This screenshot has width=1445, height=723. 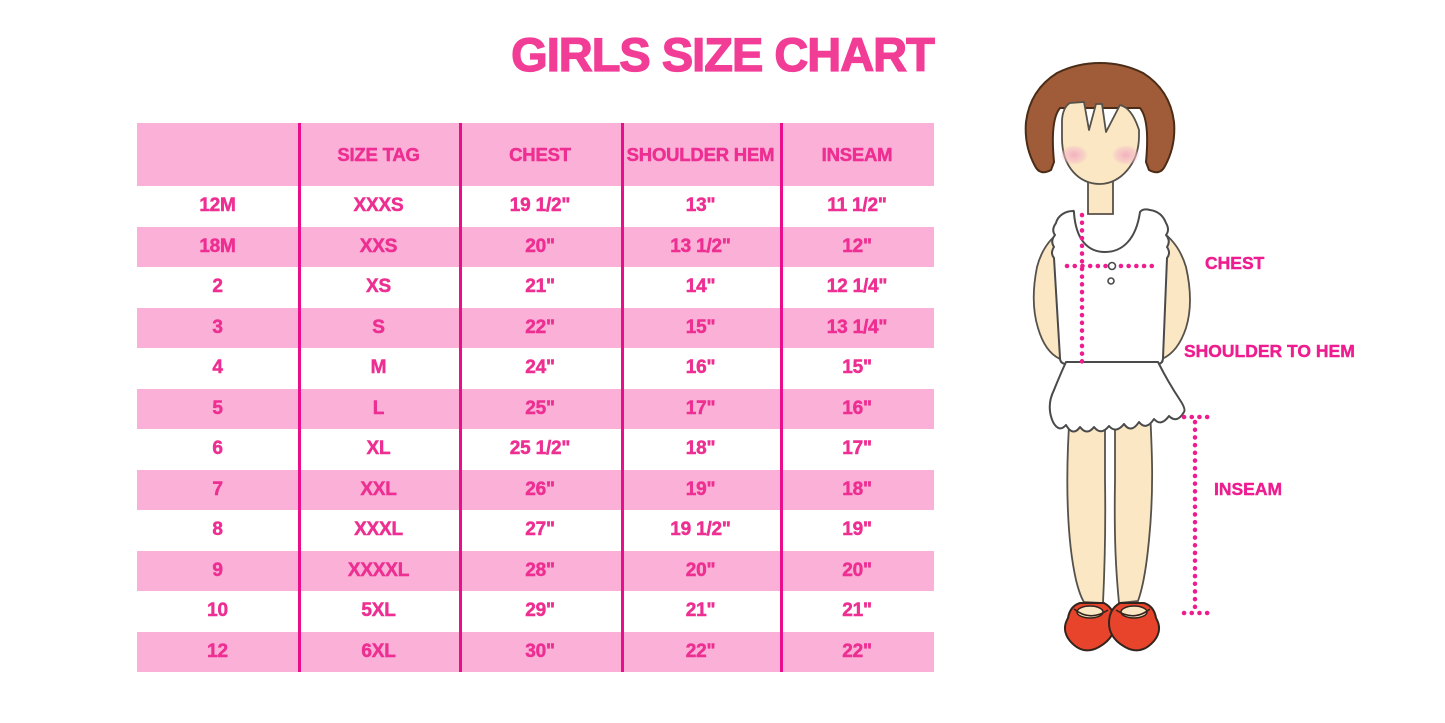 I want to click on table-cell: 14", so click(x=700, y=287).